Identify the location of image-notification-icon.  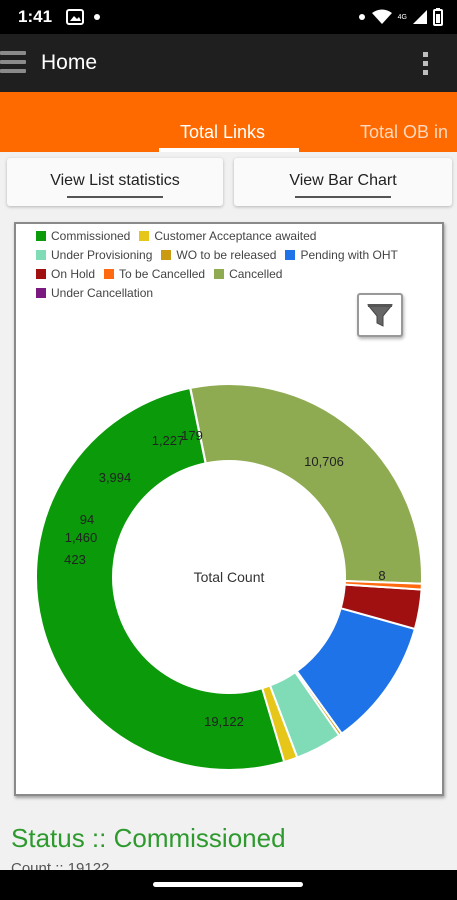
(75, 17).